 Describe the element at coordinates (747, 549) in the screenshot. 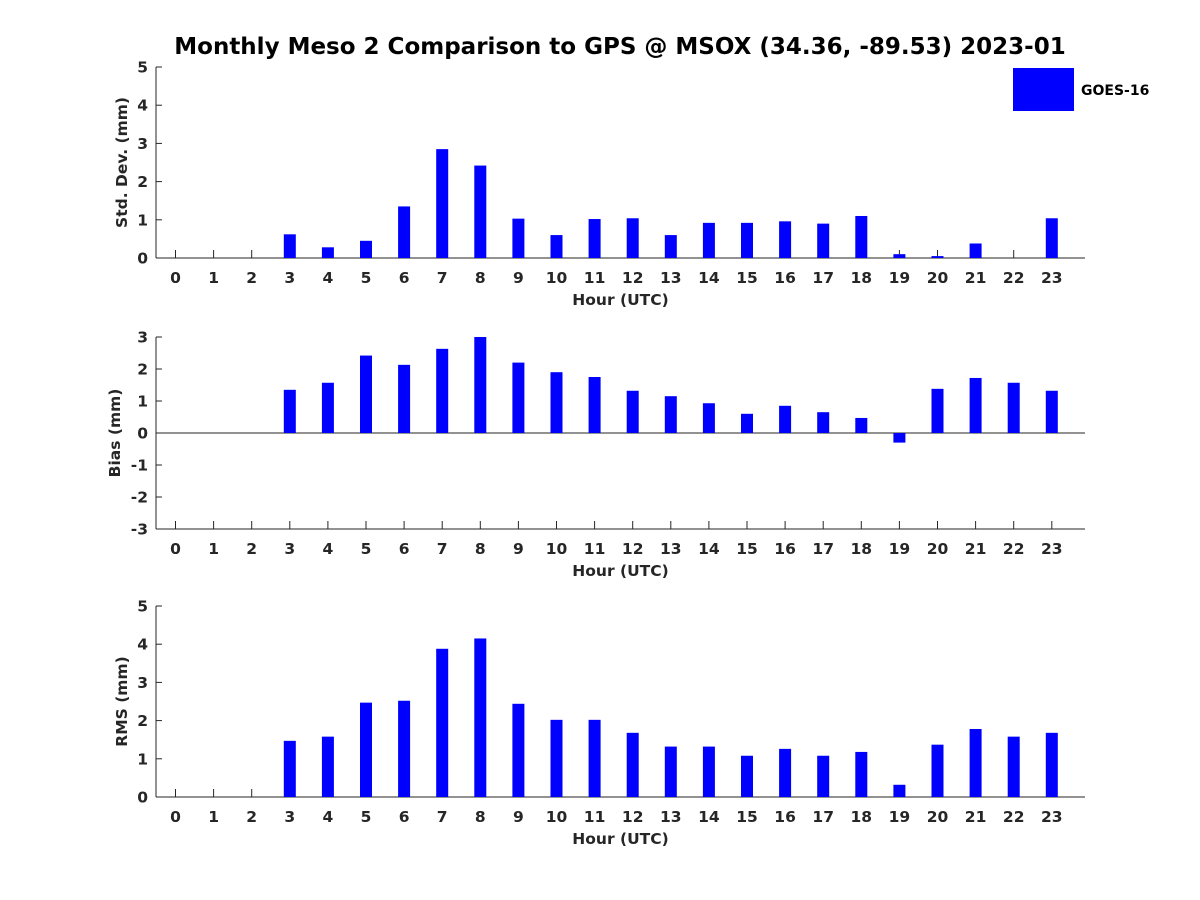

I see `x-tick-label: 15` at that location.